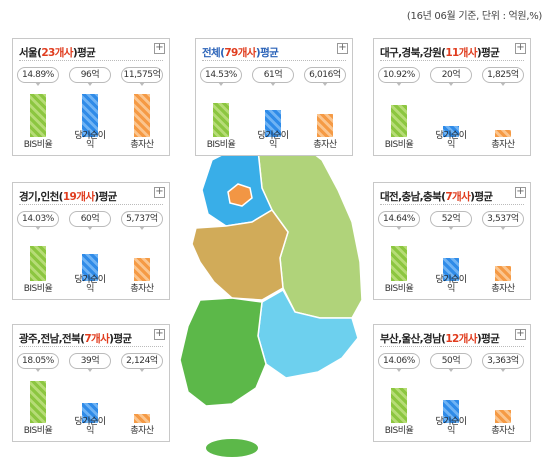 This screenshot has height=474, width=550. What do you see at coordinates (38, 362) in the screenshot?
I see `bis-value-label: 18.05%` at bounding box center [38, 362].